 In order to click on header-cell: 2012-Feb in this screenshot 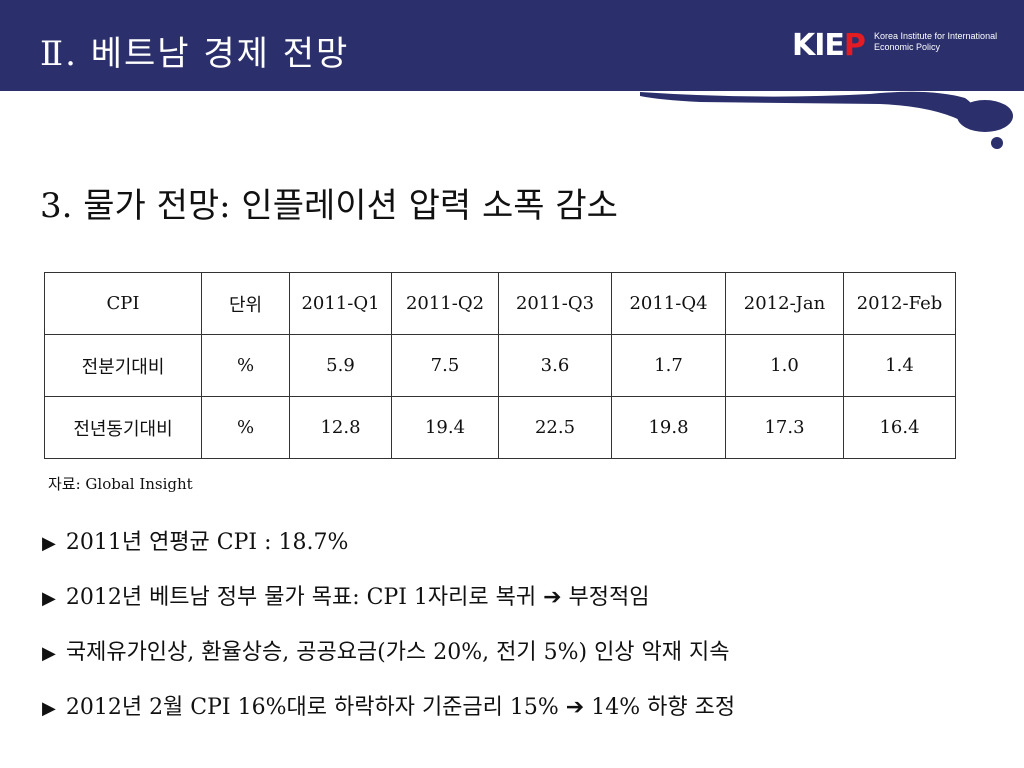, I will do `click(899, 303)`.